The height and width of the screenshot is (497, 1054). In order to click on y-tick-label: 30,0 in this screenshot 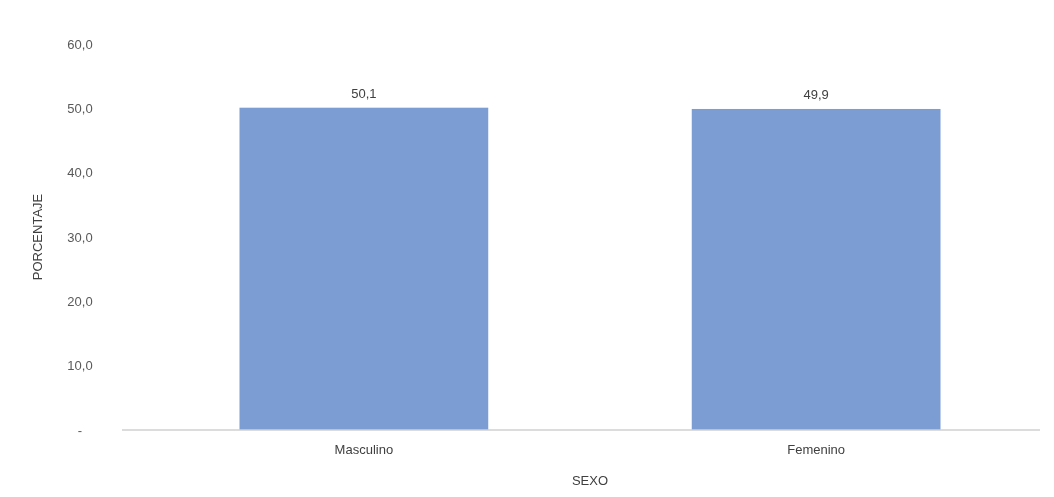, I will do `click(80, 237)`.